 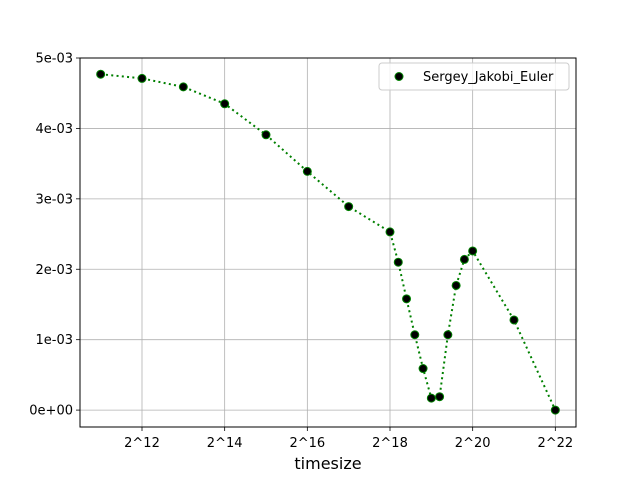 What do you see at coordinates (54, 129) in the screenshot?
I see `y-tick-label: 4e-03` at bounding box center [54, 129].